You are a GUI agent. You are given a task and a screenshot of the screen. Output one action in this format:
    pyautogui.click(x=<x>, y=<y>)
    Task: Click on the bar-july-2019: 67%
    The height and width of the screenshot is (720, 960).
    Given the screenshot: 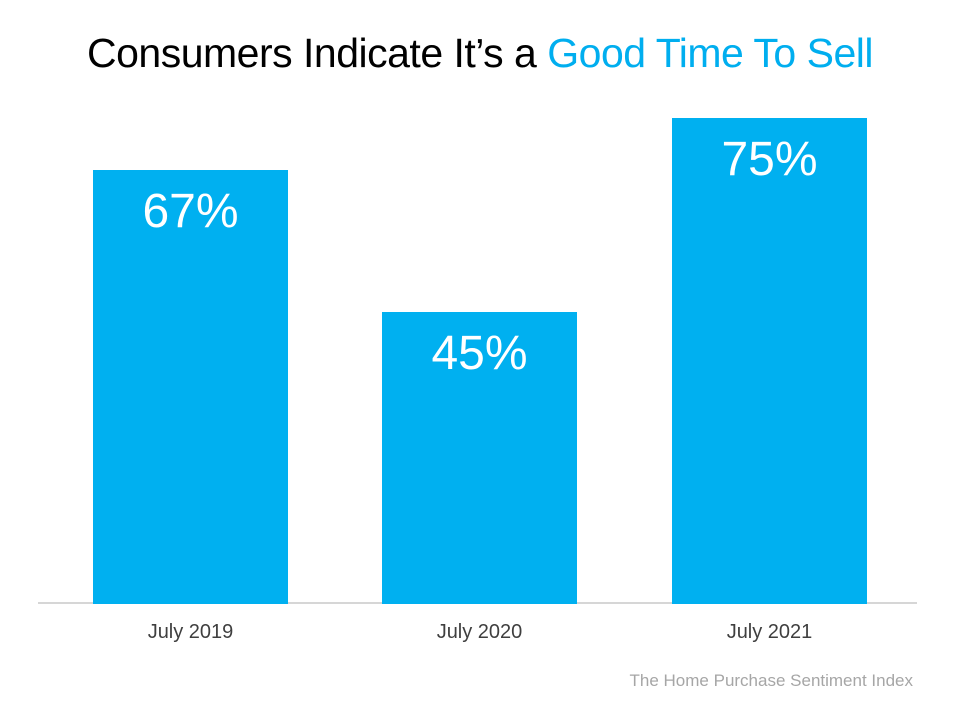 What is the action you would take?
    pyautogui.click(x=190, y=387)
    